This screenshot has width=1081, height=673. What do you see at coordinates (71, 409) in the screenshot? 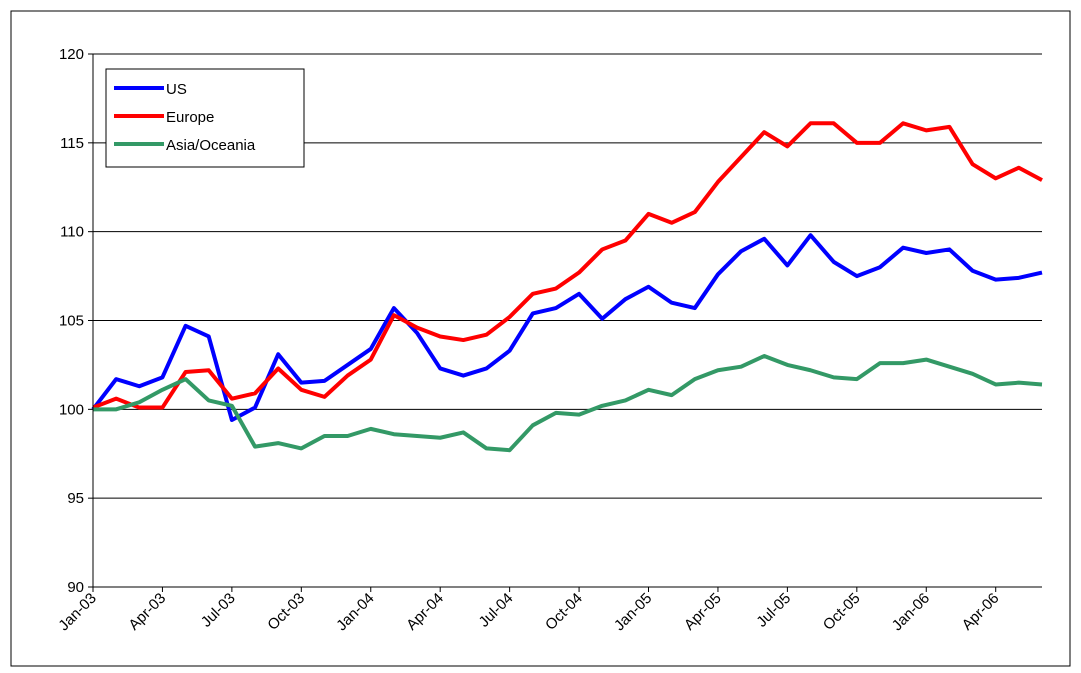
I see `y-tick-label: 100` at bounding box center [71, 409].